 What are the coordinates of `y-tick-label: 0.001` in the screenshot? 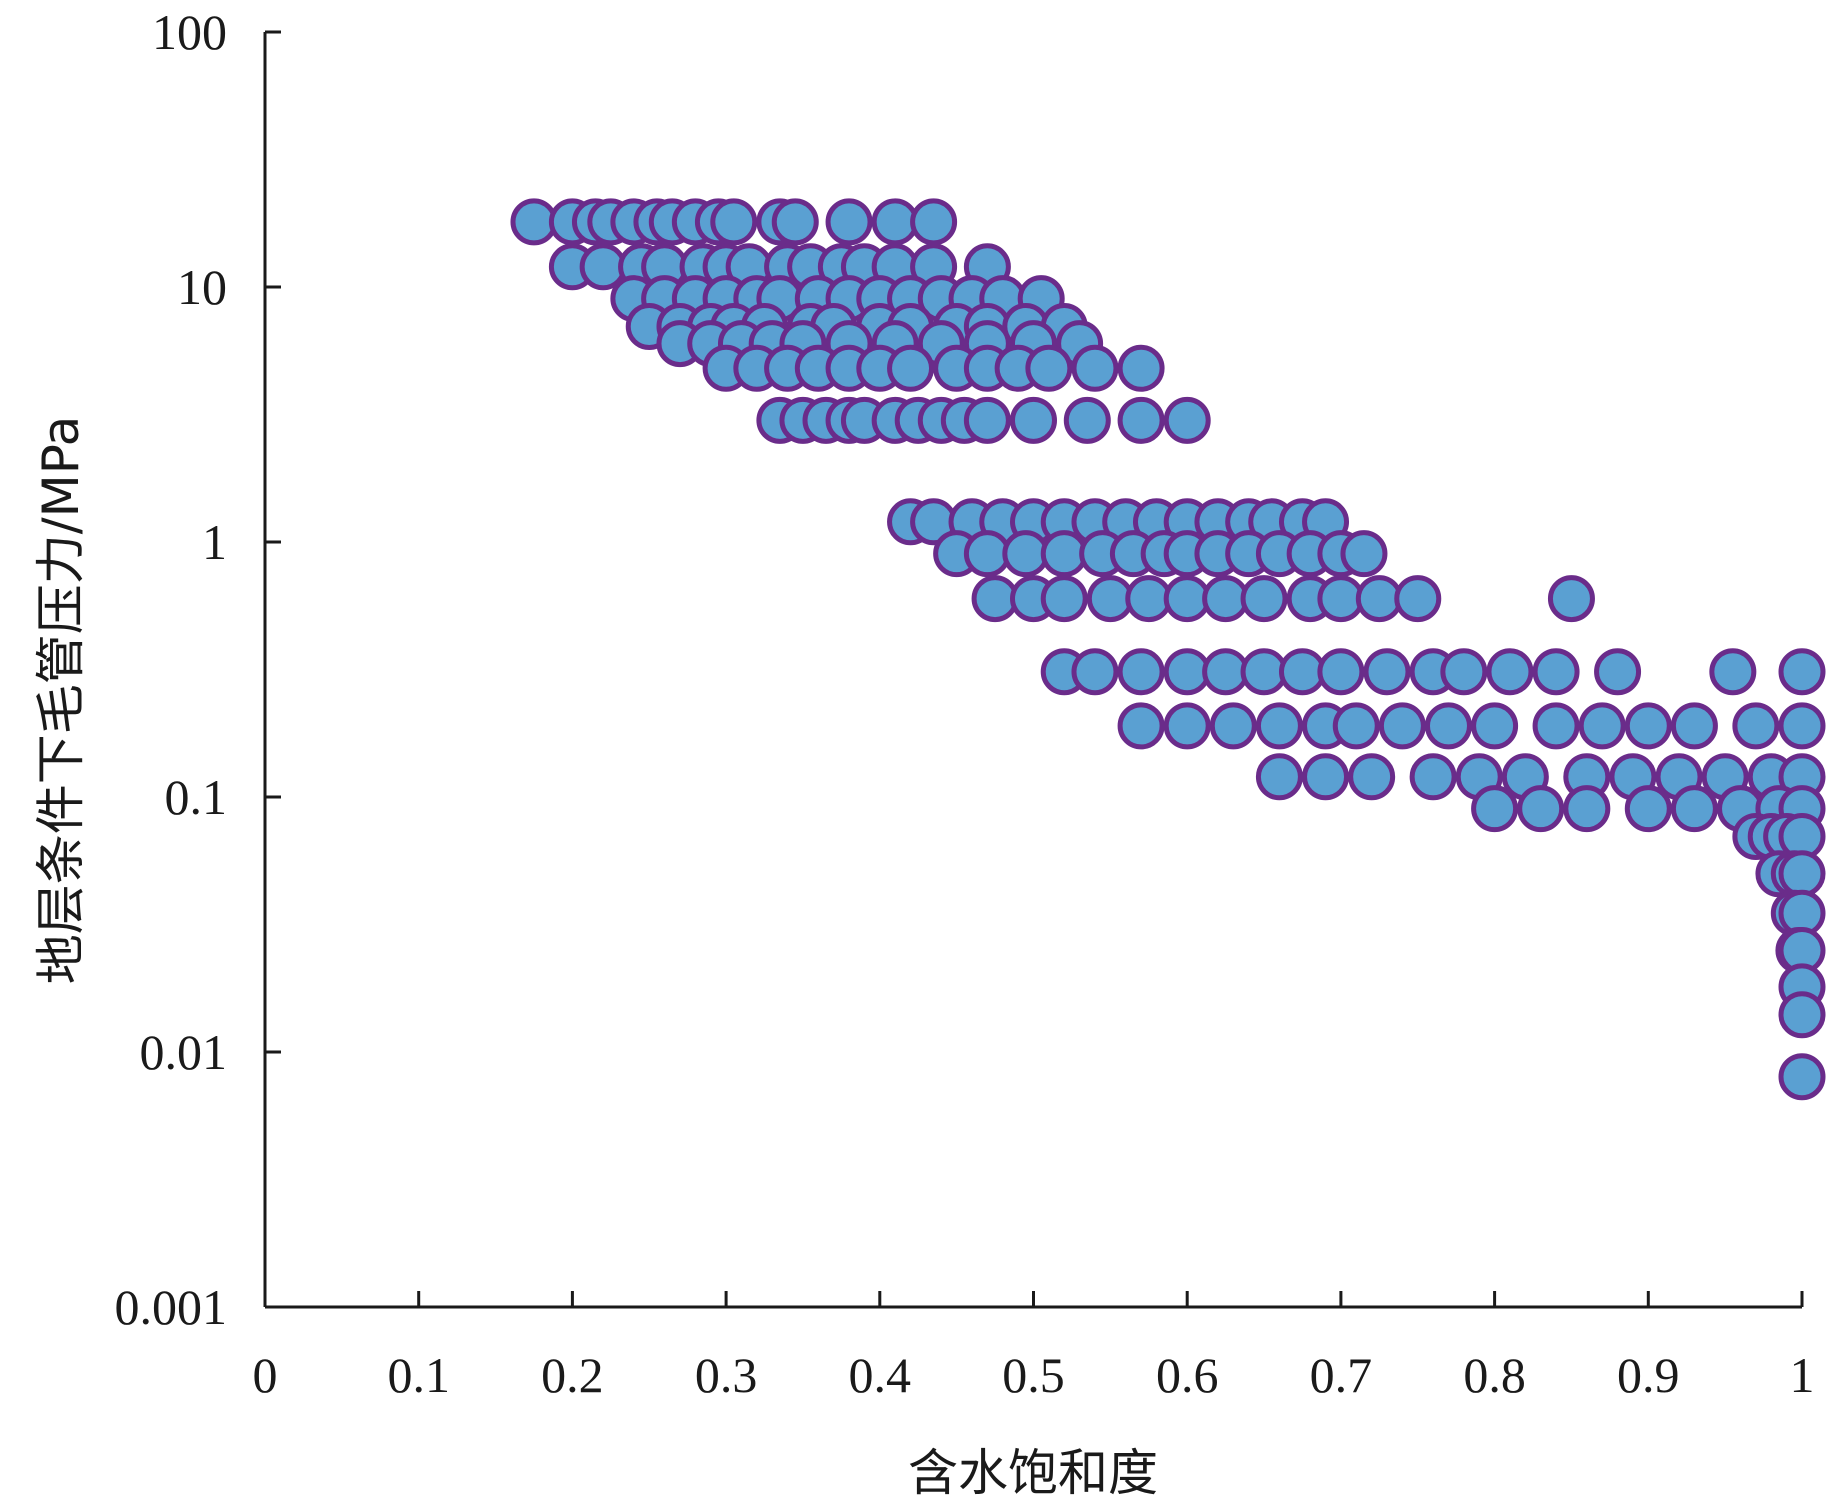 It's located at (171, 1307).